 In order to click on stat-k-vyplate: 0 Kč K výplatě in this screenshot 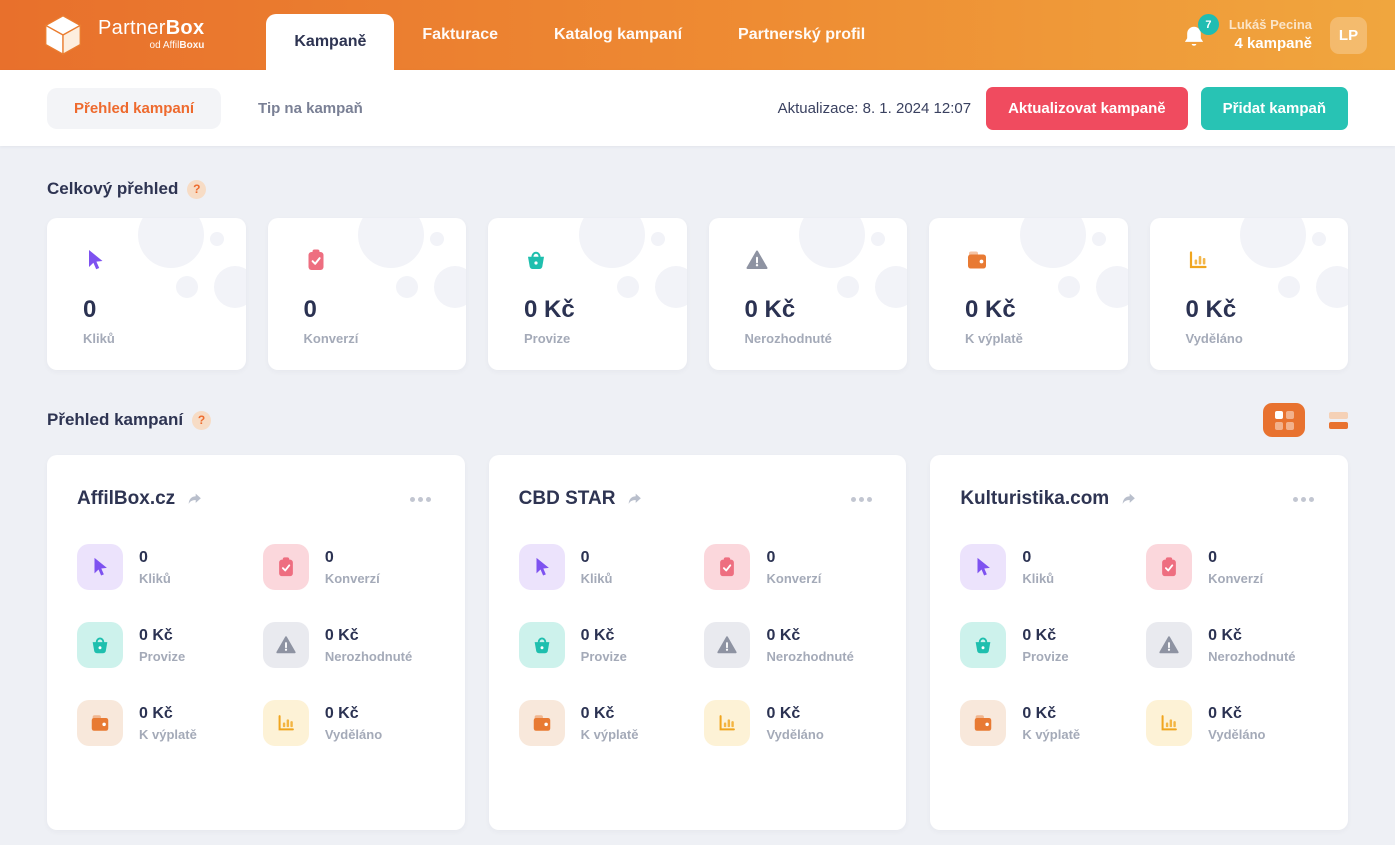, I will do `click(163, 723)`.